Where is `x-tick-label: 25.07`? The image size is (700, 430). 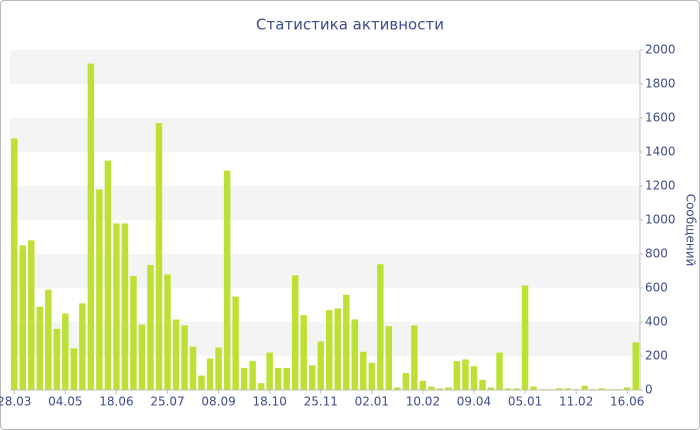 x-tick-label: 25.07 is located at coordinates (167, 402).